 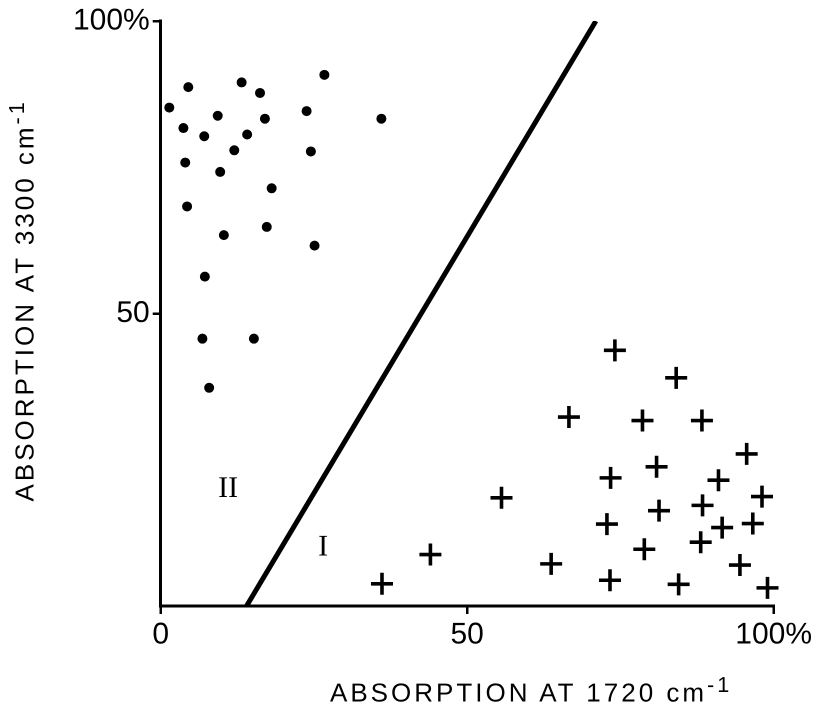 What do you see at coordinates (161, 633) in the screenshot?
I see `x-tick-label: 0` at bounding box center [161, 633].